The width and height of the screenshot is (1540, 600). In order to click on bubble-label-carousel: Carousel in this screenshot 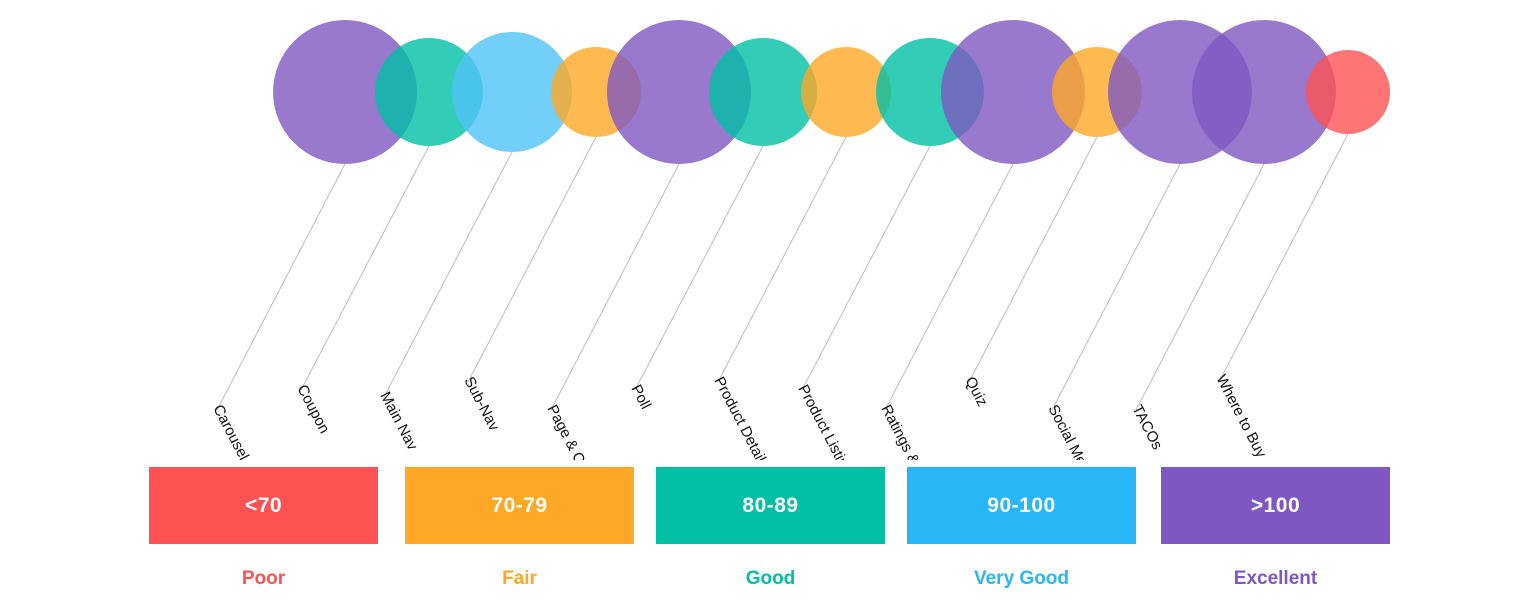, I will do `click(230, 431)`.